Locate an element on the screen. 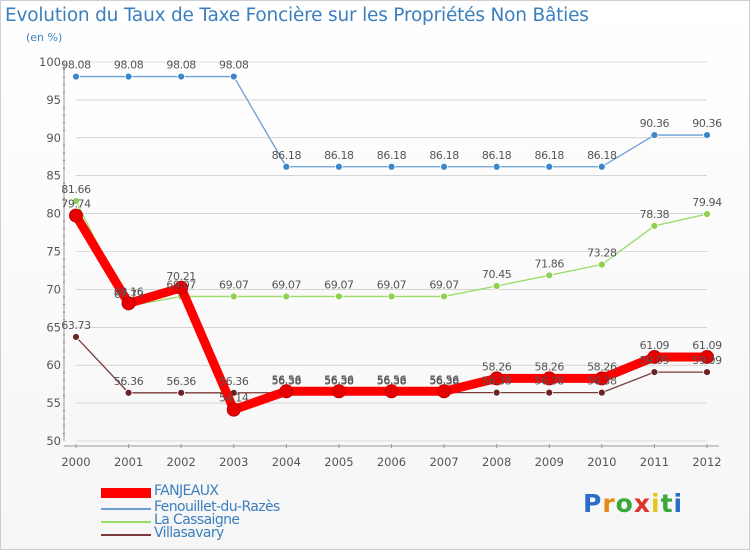 This screenshot has height=550, width=750. x-tick-label: 2009 is located at coordinates (549, 462).